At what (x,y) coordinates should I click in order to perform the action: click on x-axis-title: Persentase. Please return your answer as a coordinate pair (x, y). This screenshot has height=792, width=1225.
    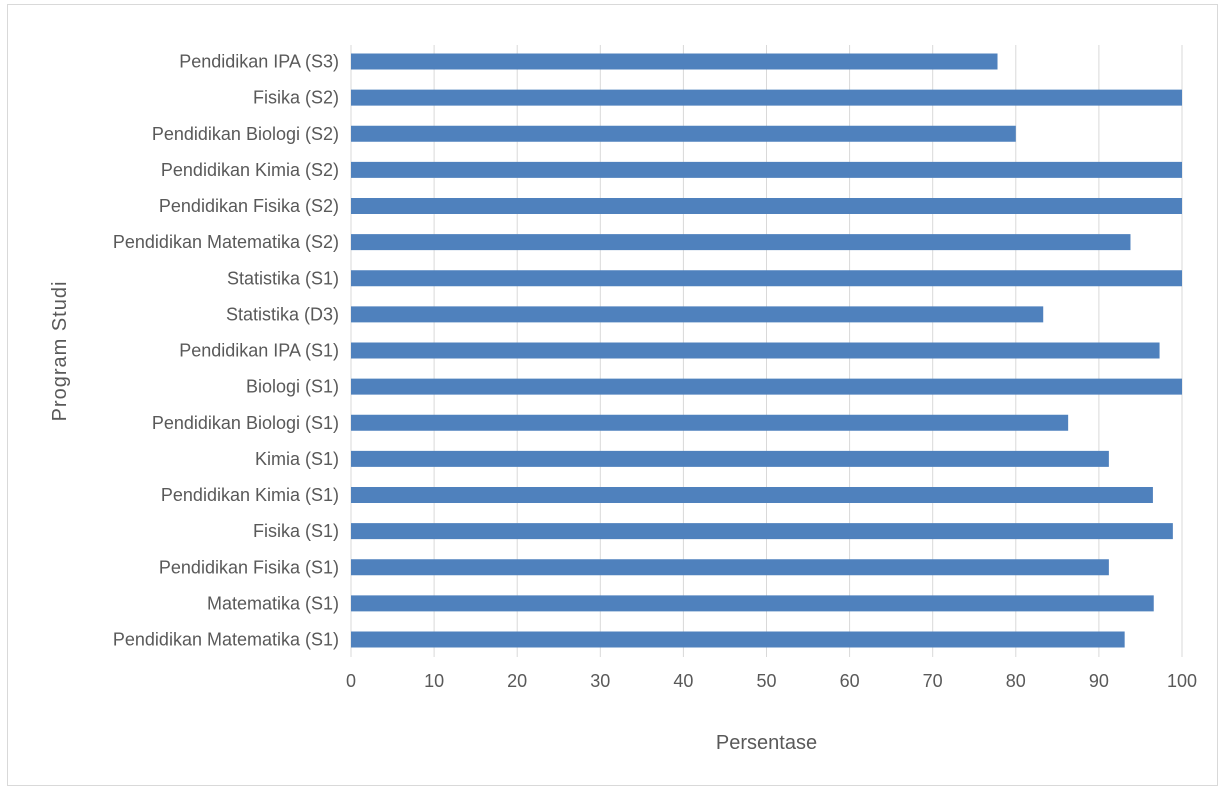
    Looking at the image, I should click on (766, 743).